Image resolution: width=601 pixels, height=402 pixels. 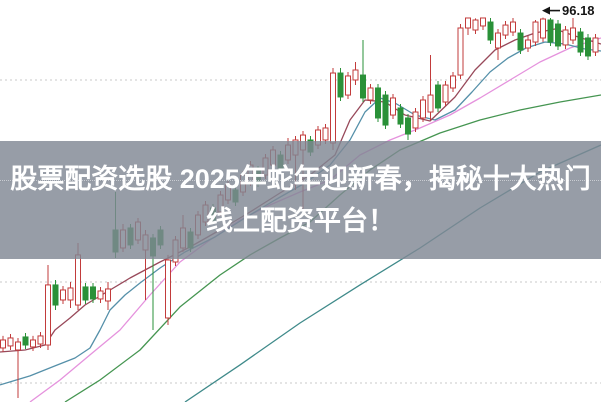 I want to click on annotation-high-value: 96.18, so click(x=578, y=10).